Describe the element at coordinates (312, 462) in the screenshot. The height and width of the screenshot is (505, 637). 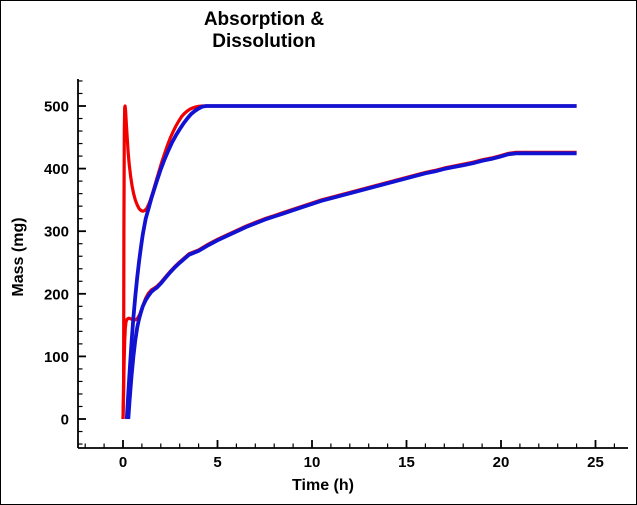
I see `x-tick-label: 10` at that location.